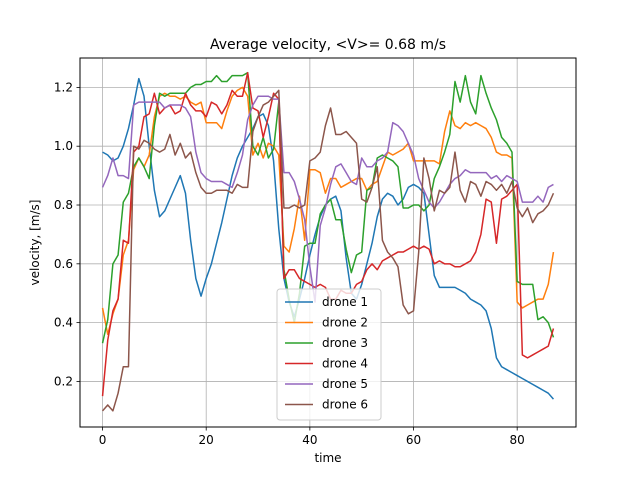 This screenshot has width=640, height=485. What do you see at coordinates (63, 381) in the screenshot?
I see `y-tick-label: 0.2` at bounding box center [63, 381].